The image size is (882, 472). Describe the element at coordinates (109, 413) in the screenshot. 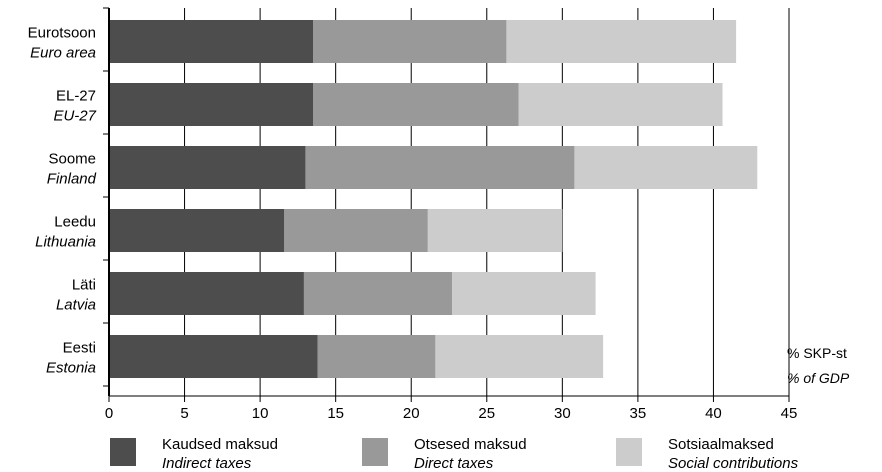

I see `x-tick-label: 0` at that location.